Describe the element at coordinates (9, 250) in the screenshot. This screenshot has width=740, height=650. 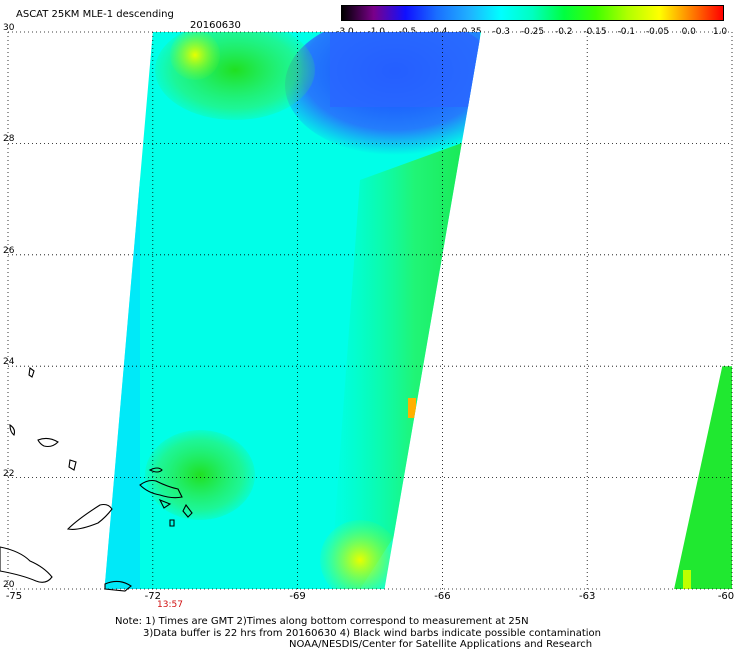
I see `latitude-label: 26` at that location.